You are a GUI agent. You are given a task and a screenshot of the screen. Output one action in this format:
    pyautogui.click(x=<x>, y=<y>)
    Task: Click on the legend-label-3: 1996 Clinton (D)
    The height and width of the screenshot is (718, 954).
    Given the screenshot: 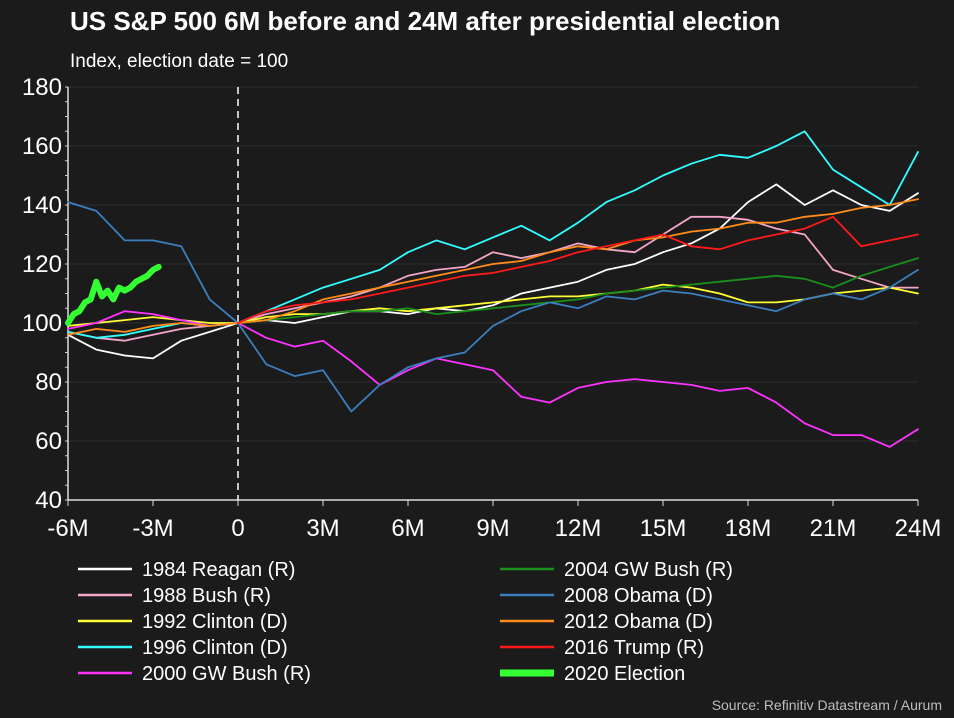 What is the action you would take?
    pyautogui.click(x=215, y=648)
    